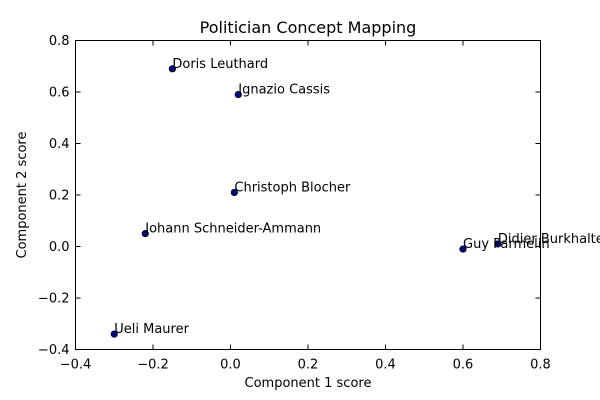 This screenshot has width=600, height=400. What do you see at coordinates (385, 365) in the screenshot?
I see `x-tick-label: 0.4` at bounding box center [385, 365].